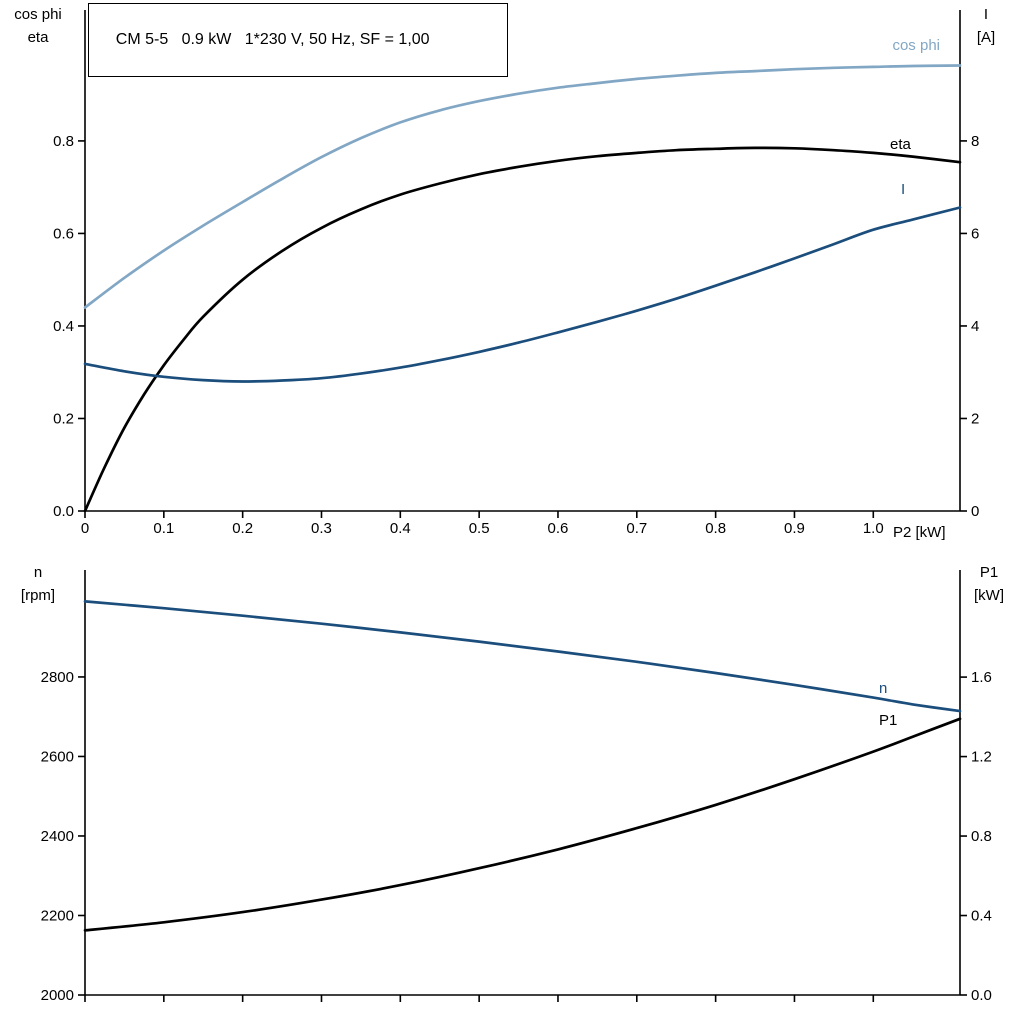  I want to click on tick-label: 2, so click(975, 418).